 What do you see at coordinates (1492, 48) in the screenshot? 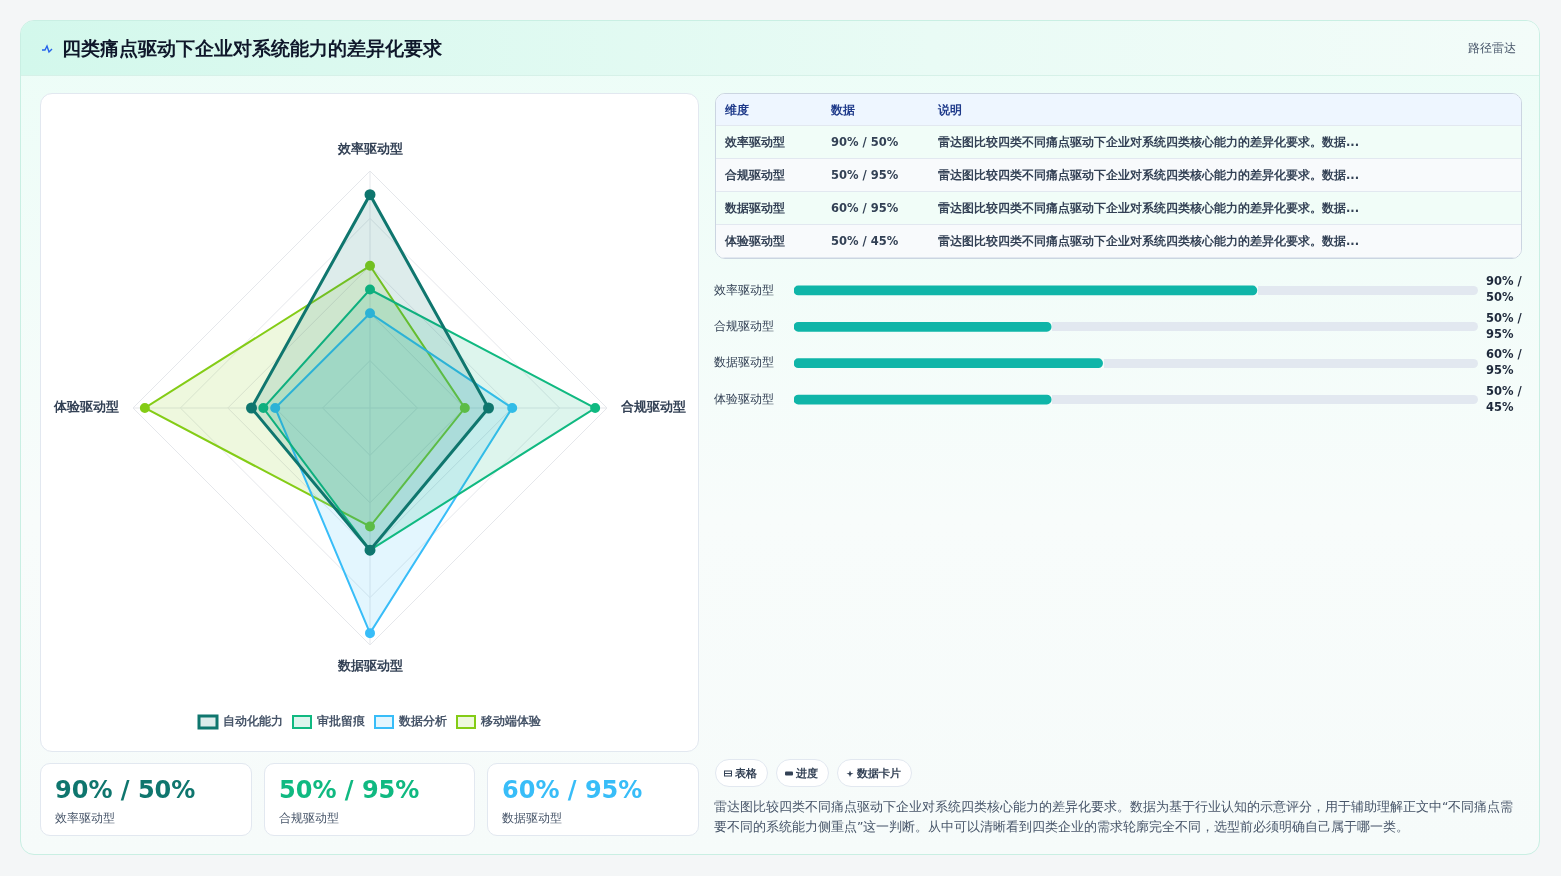
I see `text: 路径雷达` at bounding box center [1492, 48].